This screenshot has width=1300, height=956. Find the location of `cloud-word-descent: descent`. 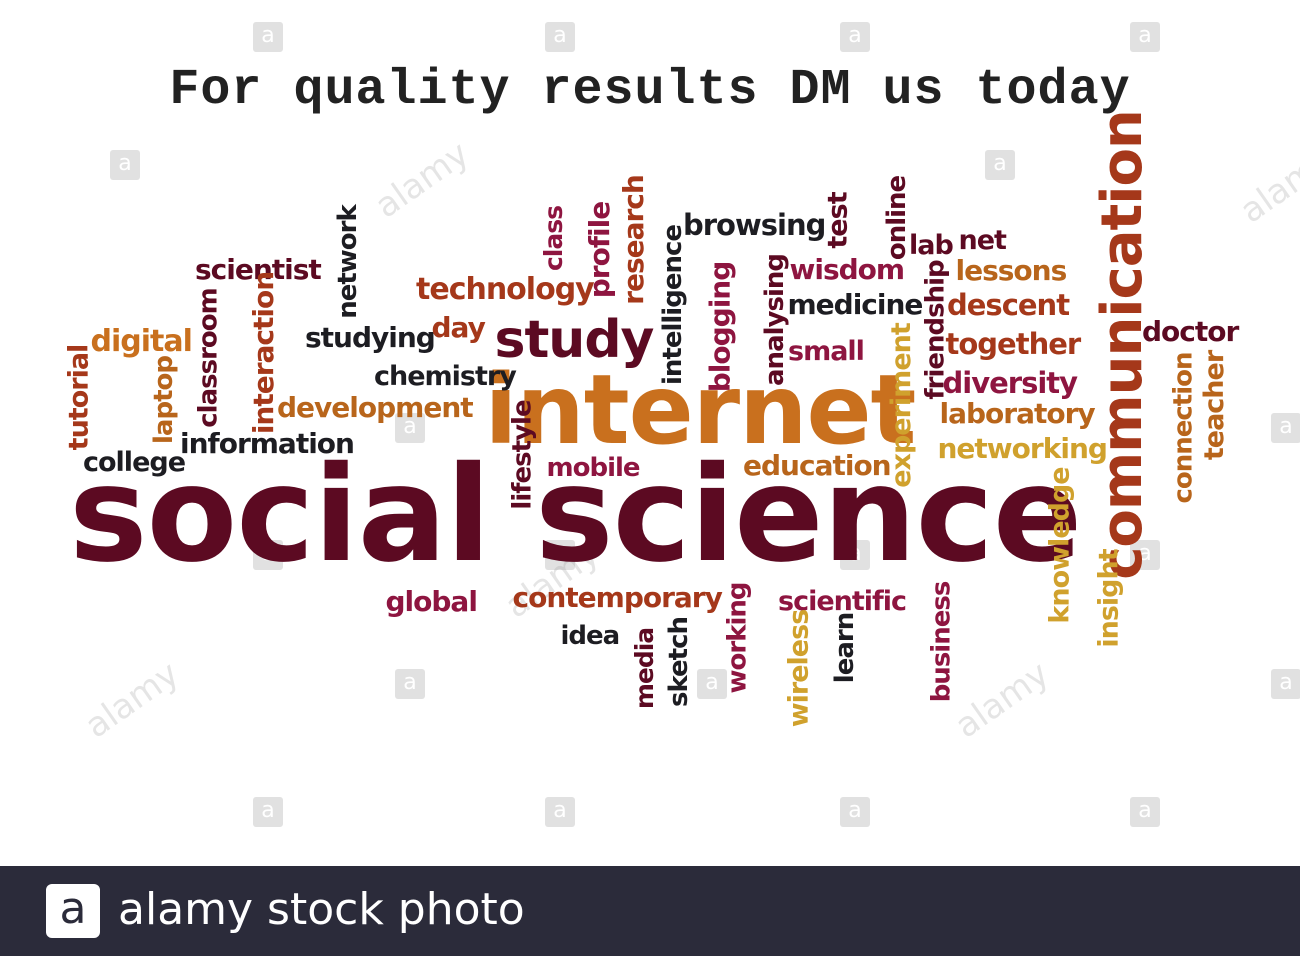

cloud-word-descent: descent is located at coordinates (1008, 304).